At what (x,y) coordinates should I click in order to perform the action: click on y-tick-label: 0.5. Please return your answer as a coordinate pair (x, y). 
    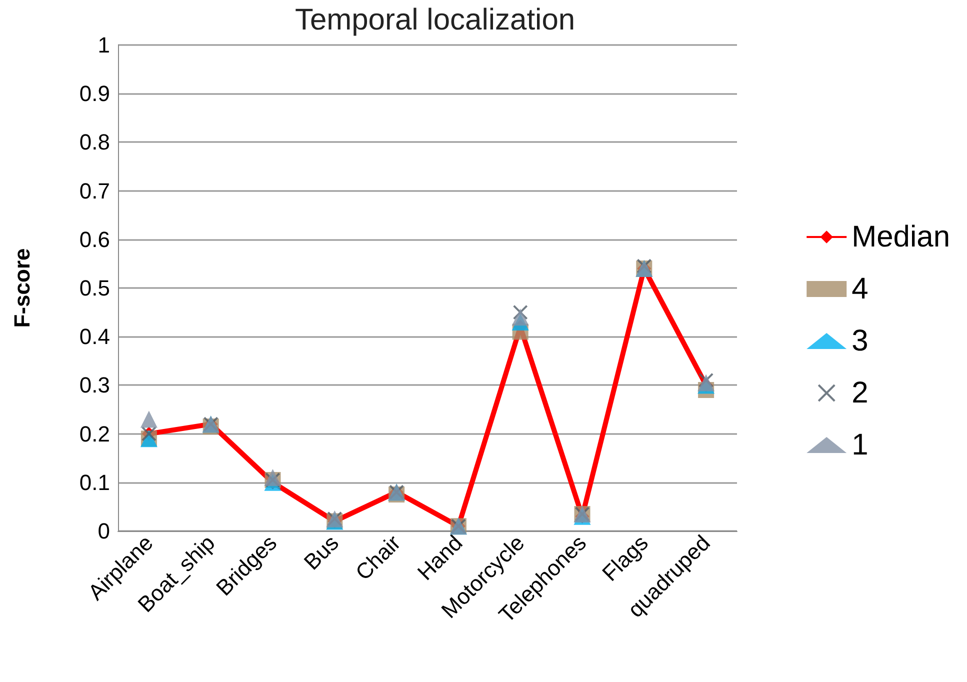
    Looking at the image, I should click on (94, 288).